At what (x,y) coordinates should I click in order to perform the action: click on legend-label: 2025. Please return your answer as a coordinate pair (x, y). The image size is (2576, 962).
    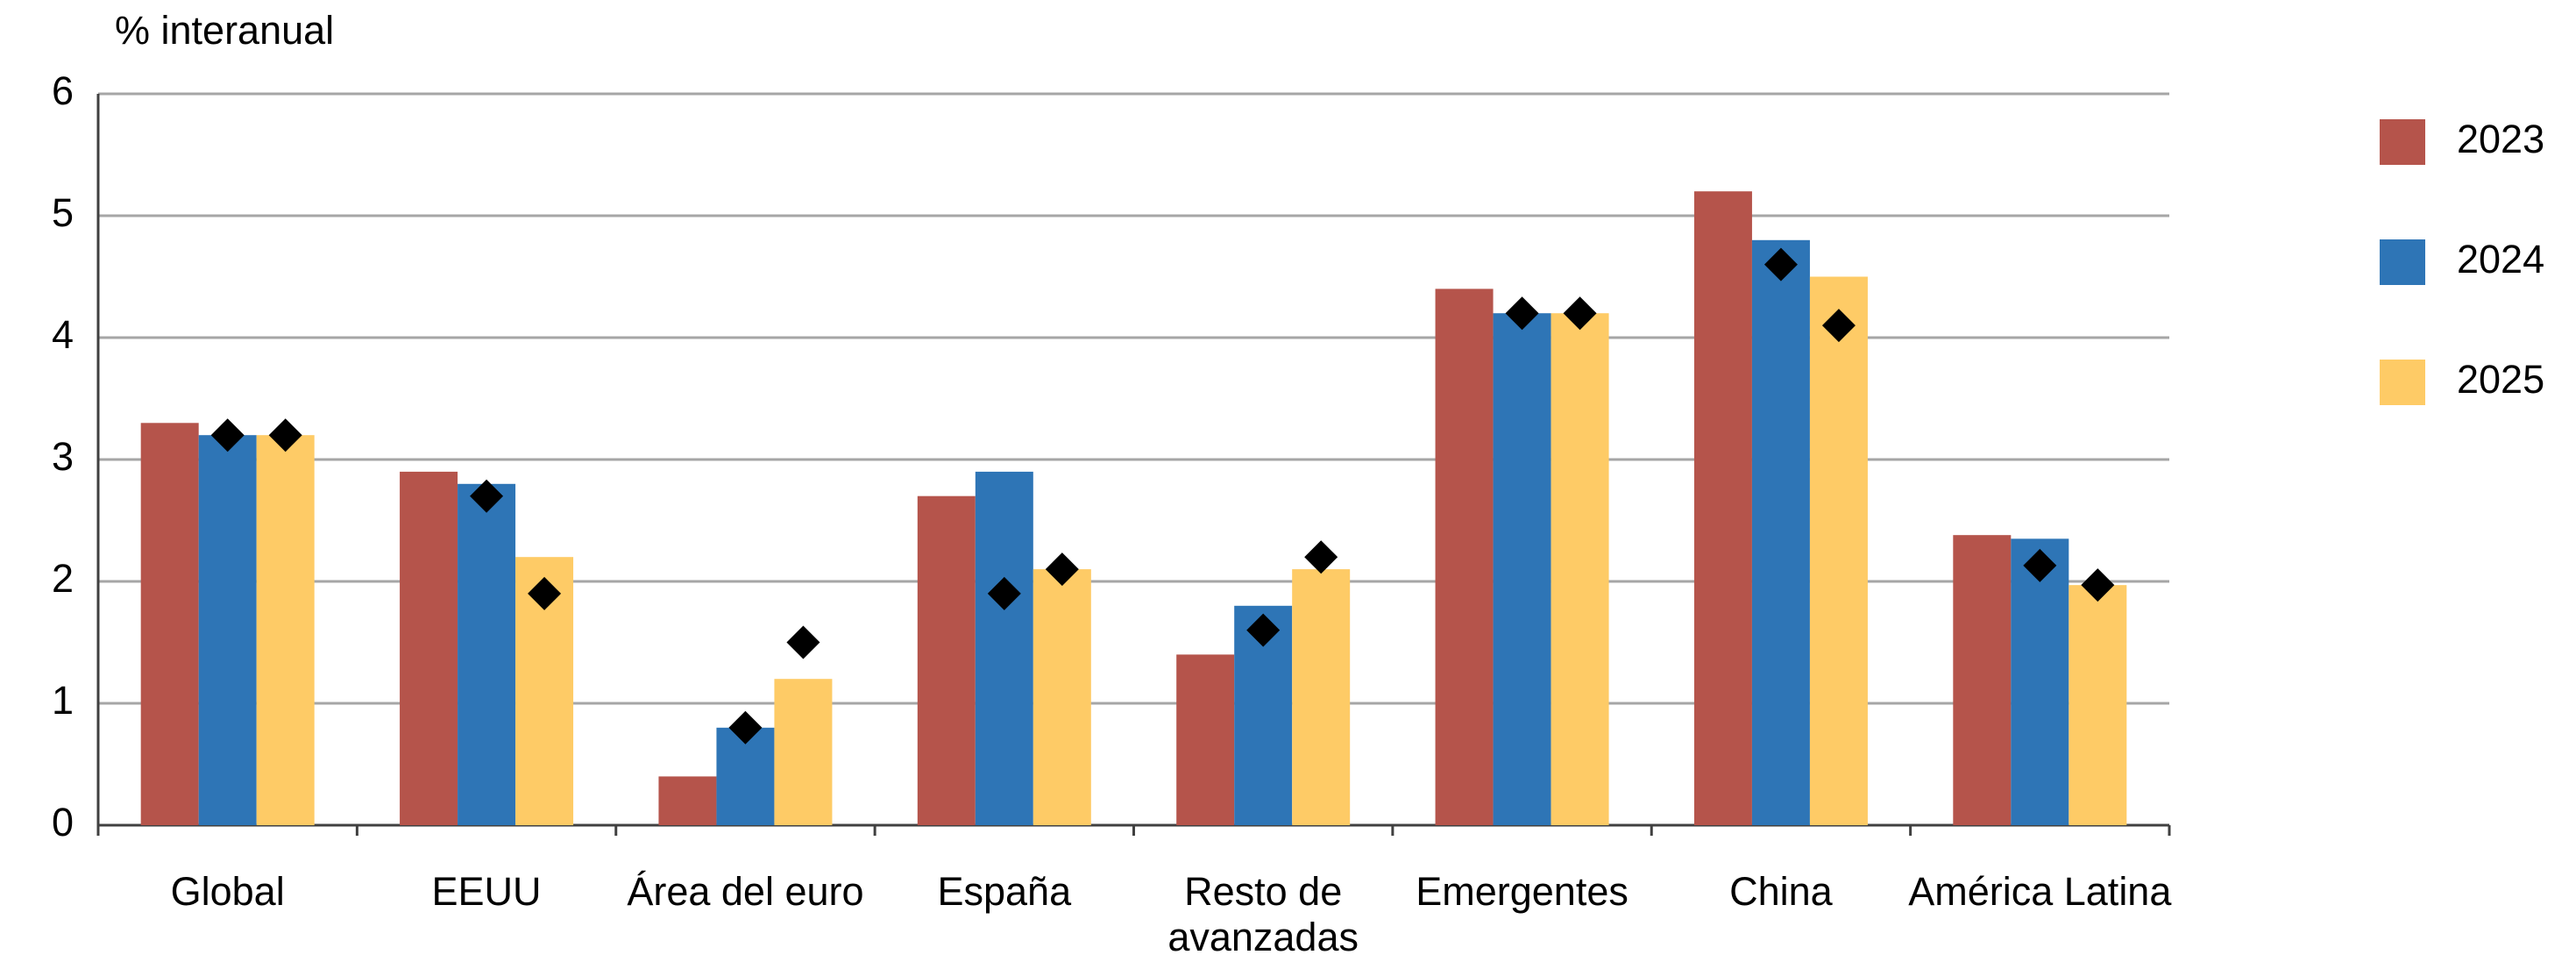
    Looking at the image, I should click on (2500, 379).